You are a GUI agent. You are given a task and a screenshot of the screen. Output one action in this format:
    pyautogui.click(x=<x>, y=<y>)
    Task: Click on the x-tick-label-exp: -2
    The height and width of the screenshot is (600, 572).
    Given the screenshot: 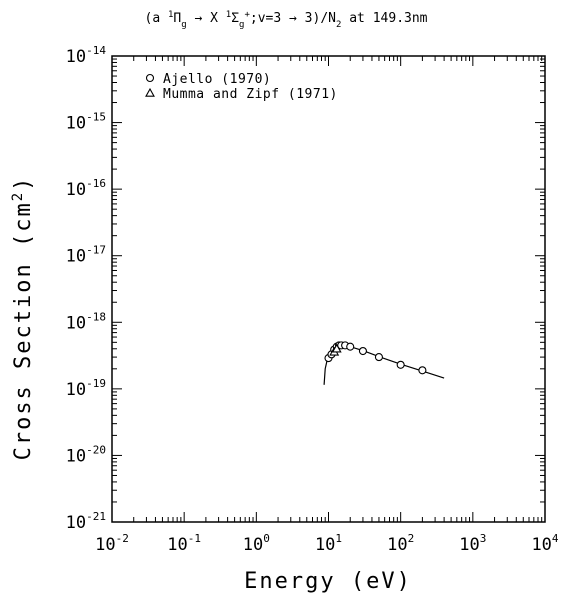 What is the action you would take?
    pyautogui.click(x=122, y=538)
    